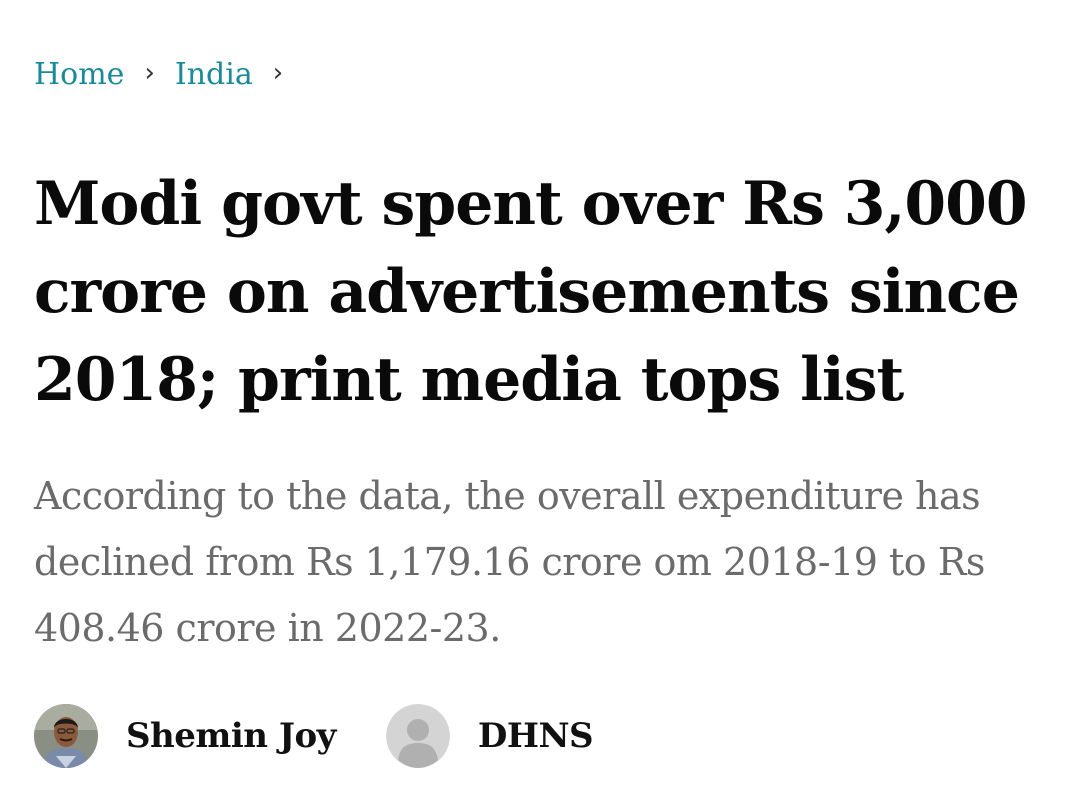 This screenshot has width=1080, height=788. Describe the element at coordinates (231, 736) in the screenshot. I see `author-name: Shemin Joy` at that location.